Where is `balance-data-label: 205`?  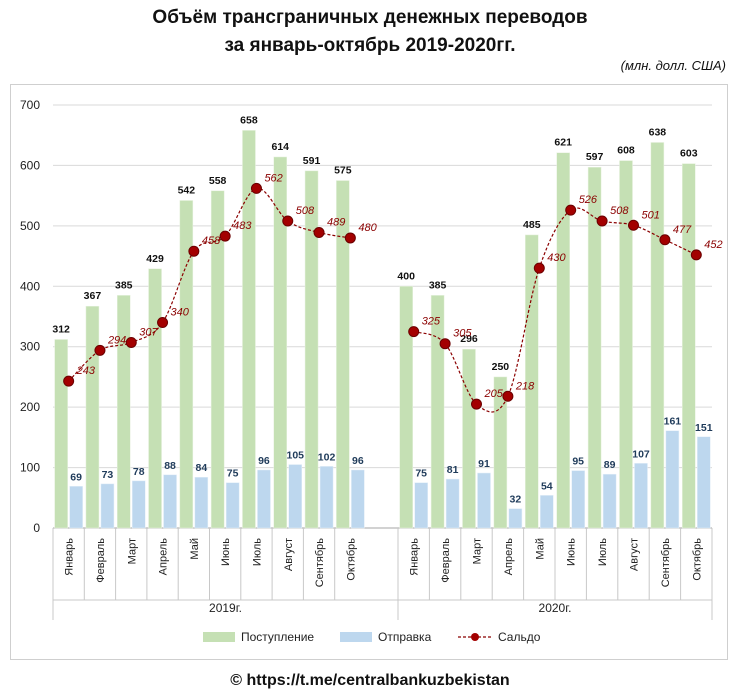
balance-data-label: 205 is located at coordinates (494, 394).